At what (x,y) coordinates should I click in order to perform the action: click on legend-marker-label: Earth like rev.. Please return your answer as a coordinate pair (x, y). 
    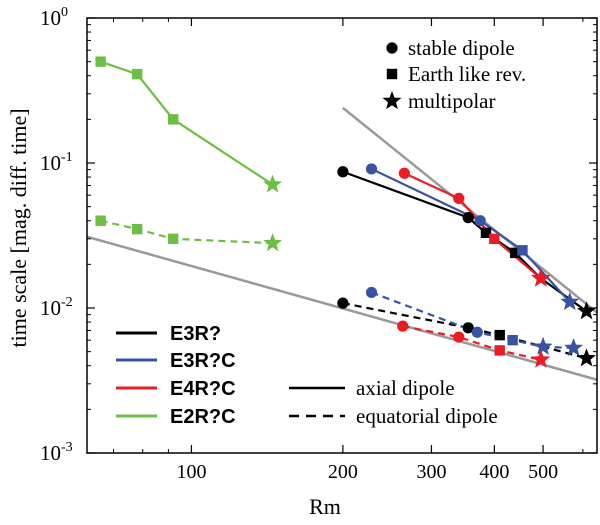
    Looking at the image, I should click on (467, 74).